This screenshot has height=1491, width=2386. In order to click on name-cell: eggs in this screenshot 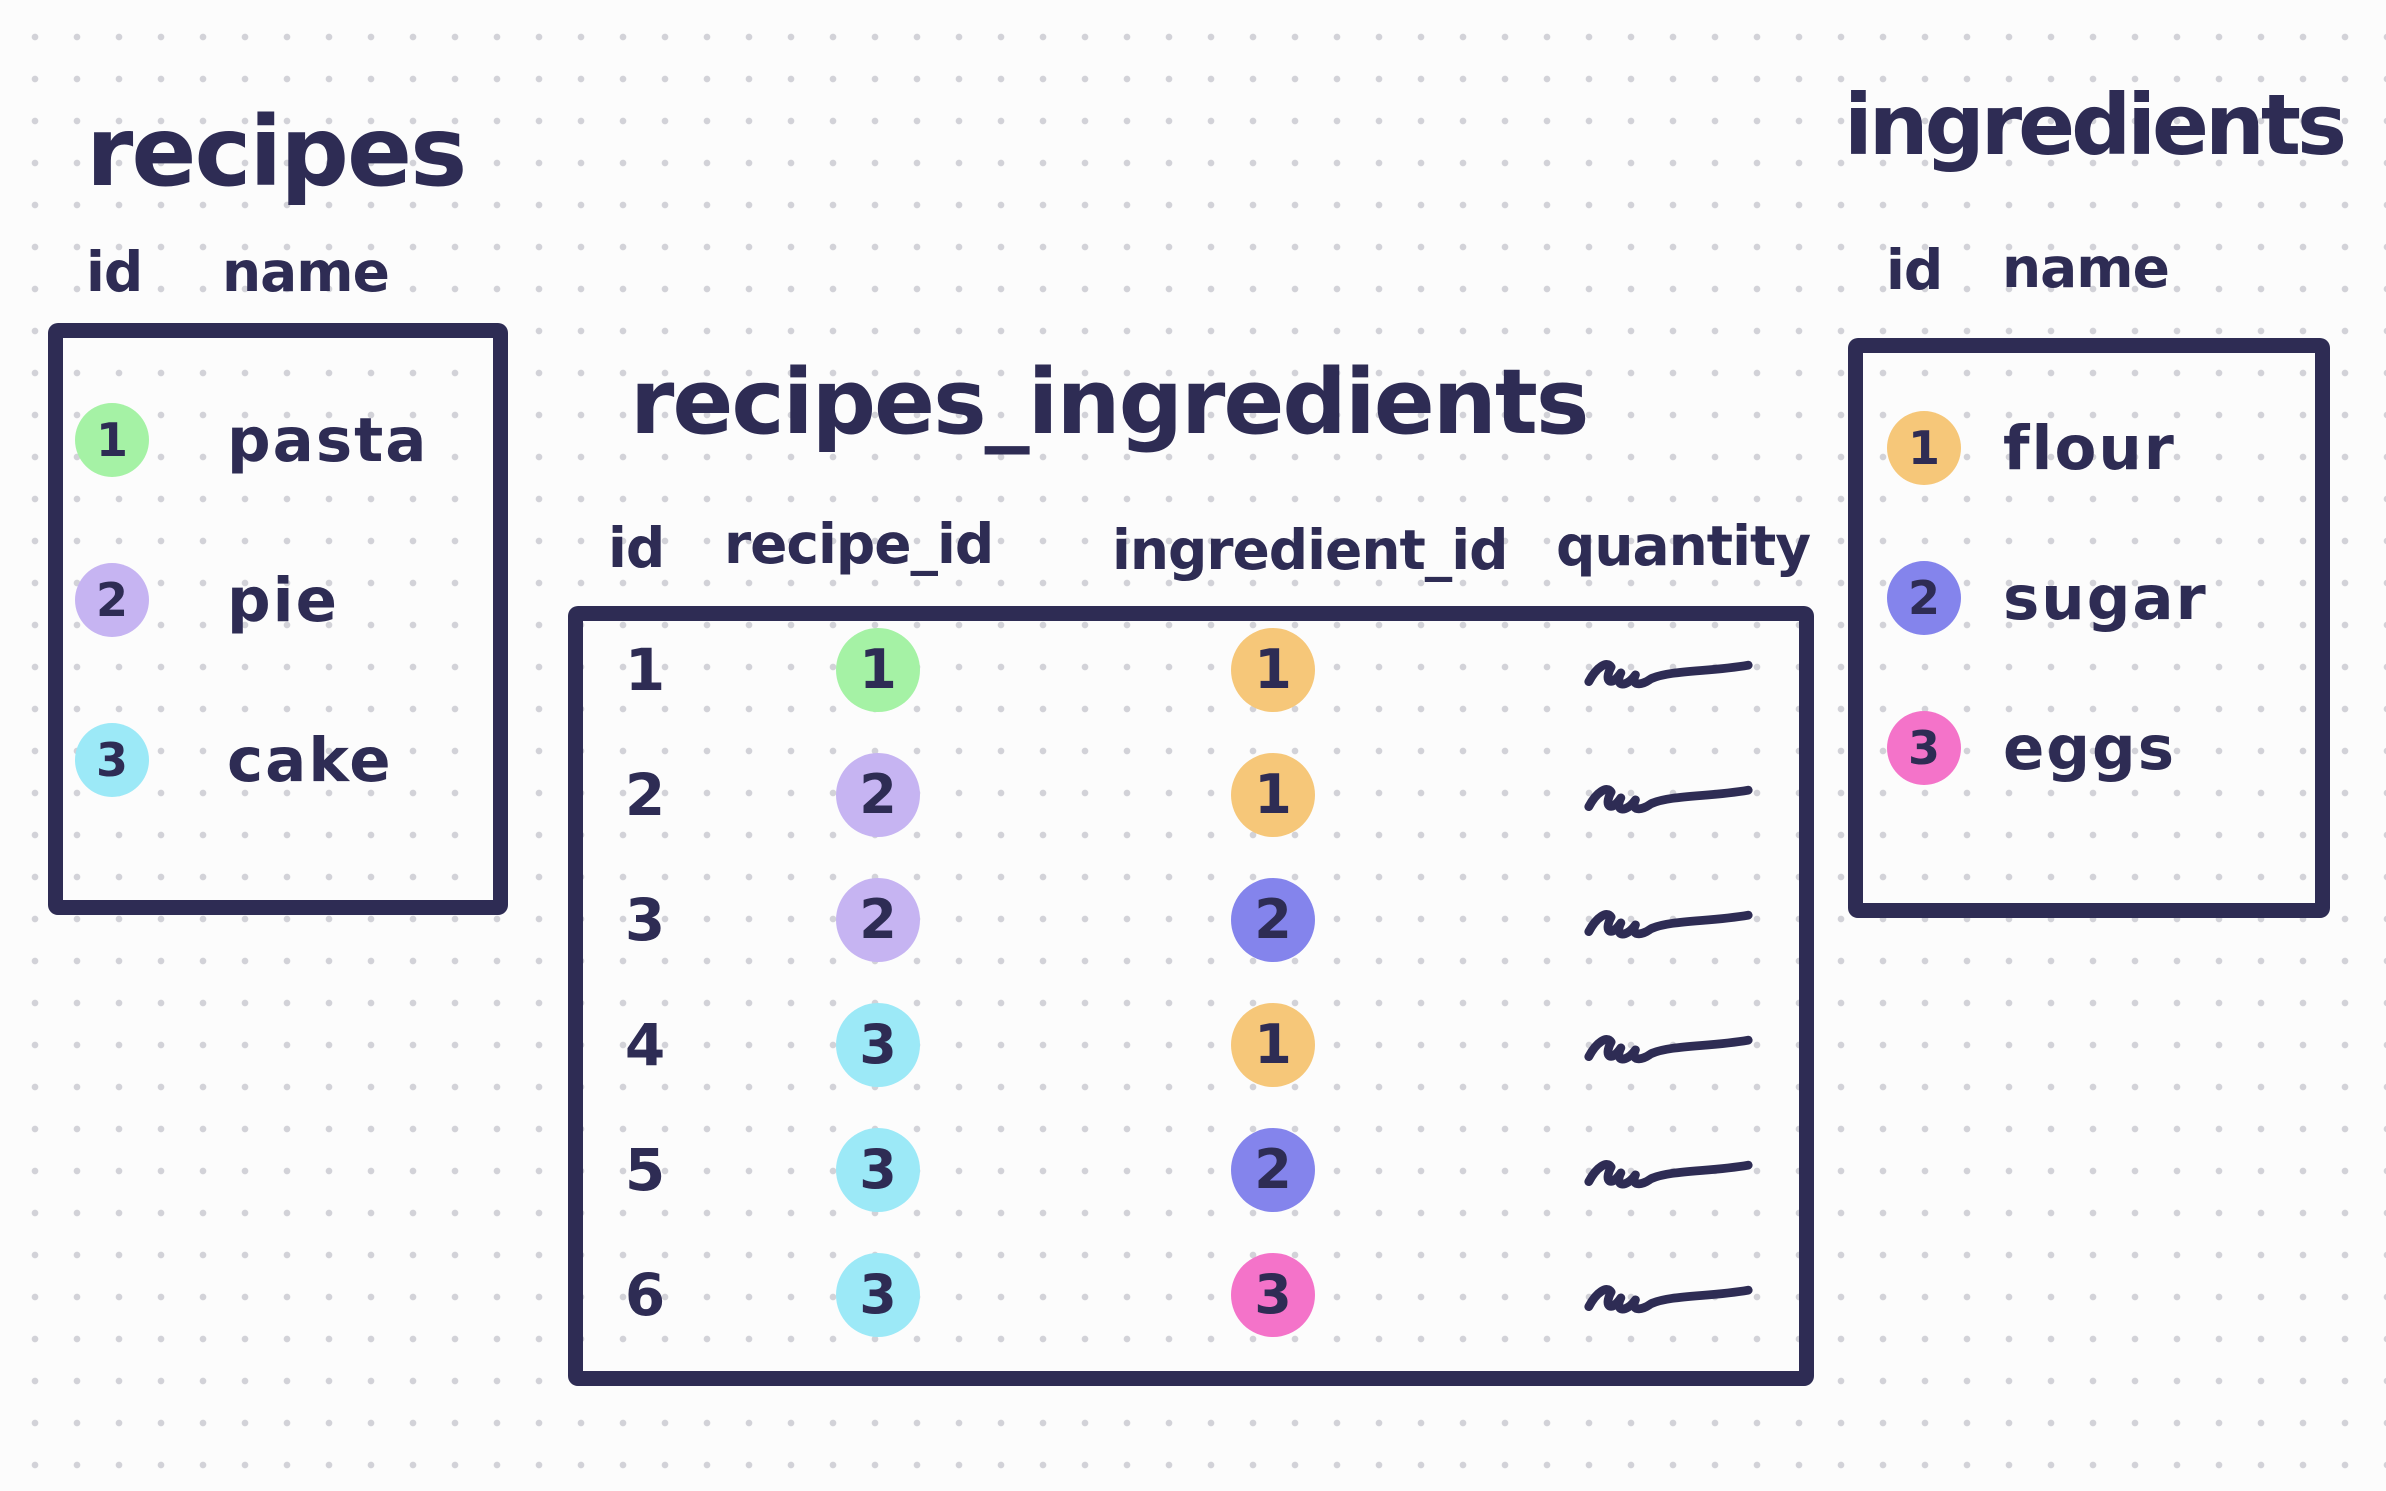, I will do `click(2090, 748)`.